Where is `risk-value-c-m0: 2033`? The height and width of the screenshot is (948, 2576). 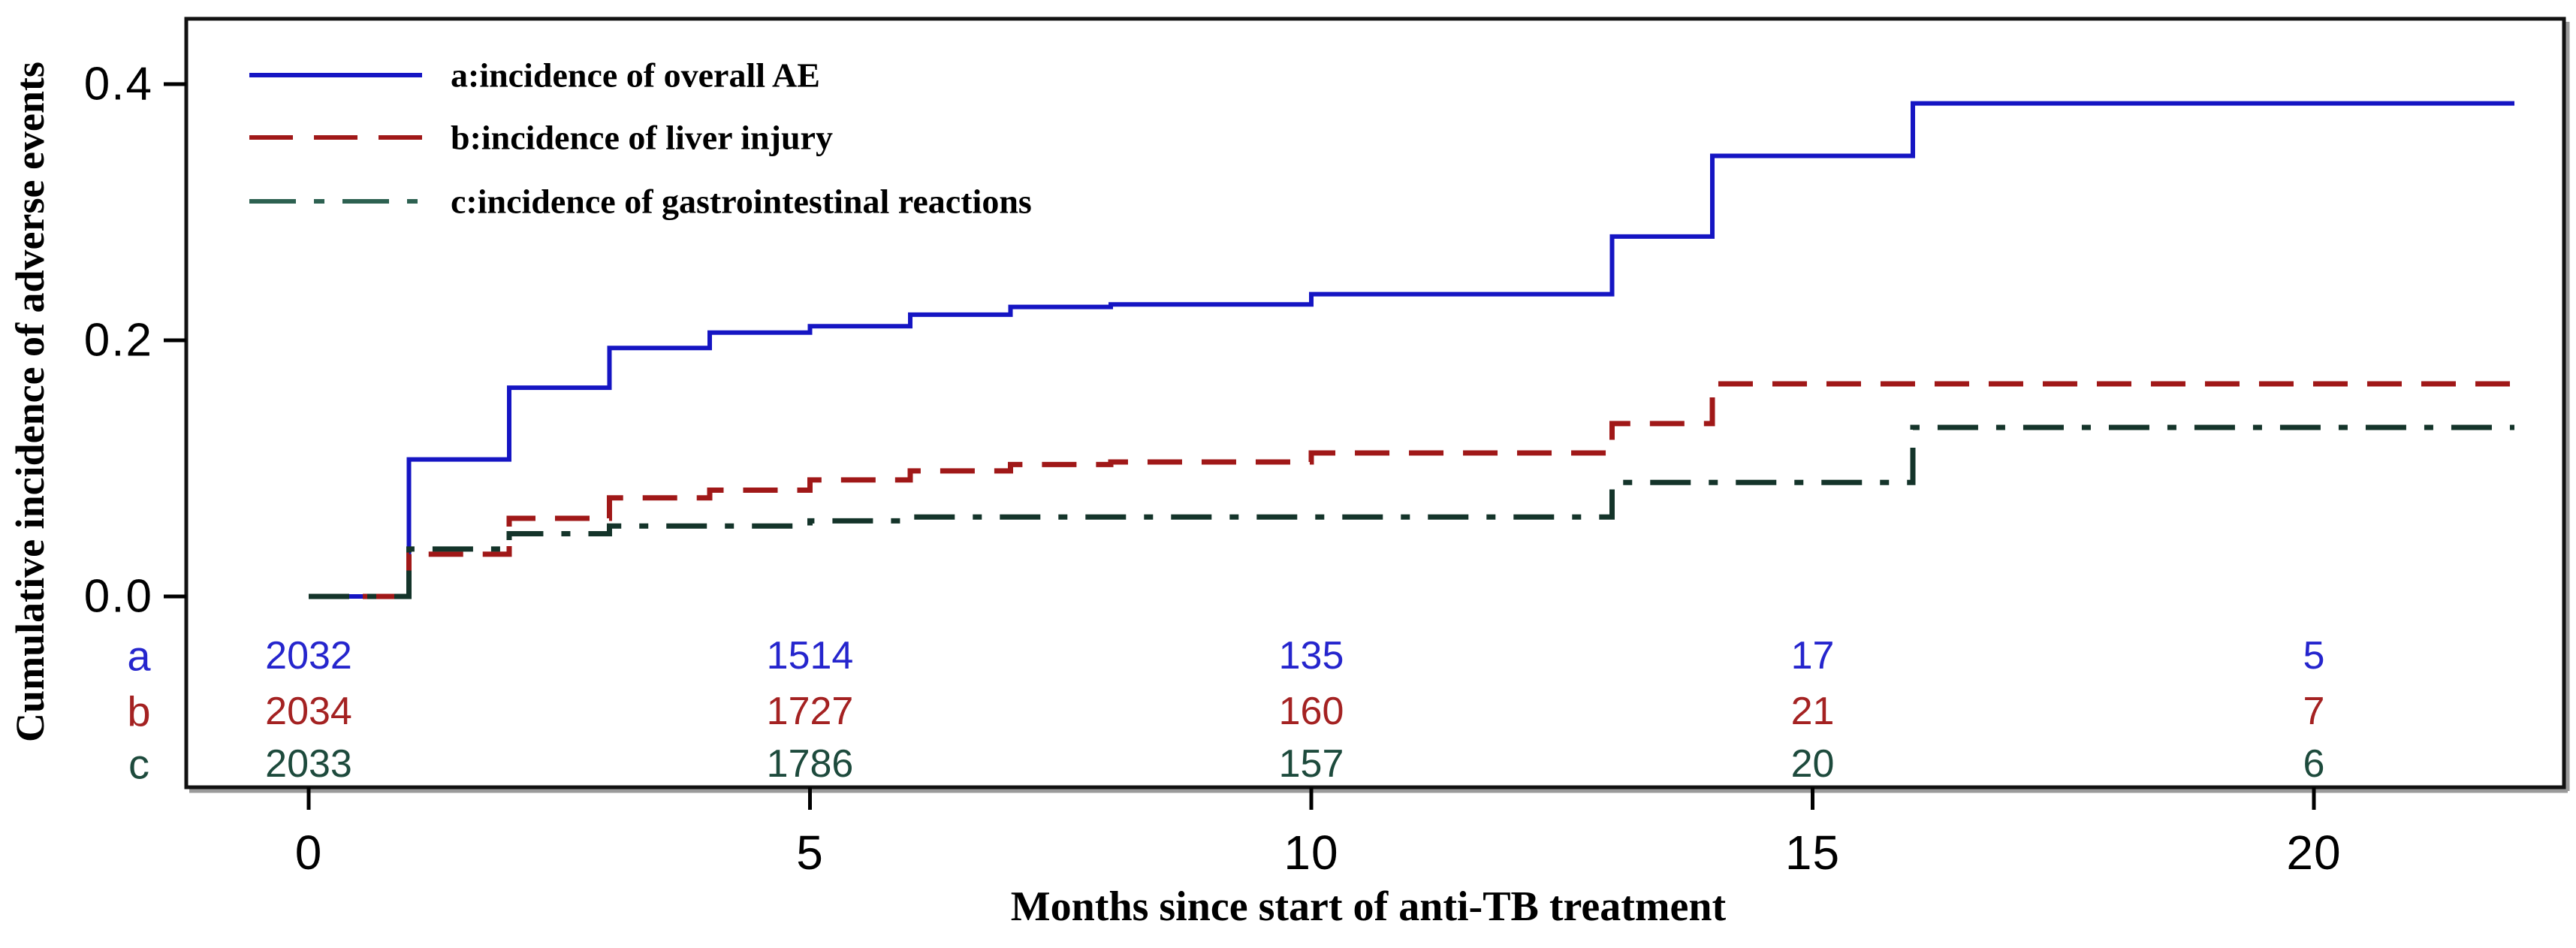
risk-value-c-m0: 2033 is located at coordinates (308, 764).